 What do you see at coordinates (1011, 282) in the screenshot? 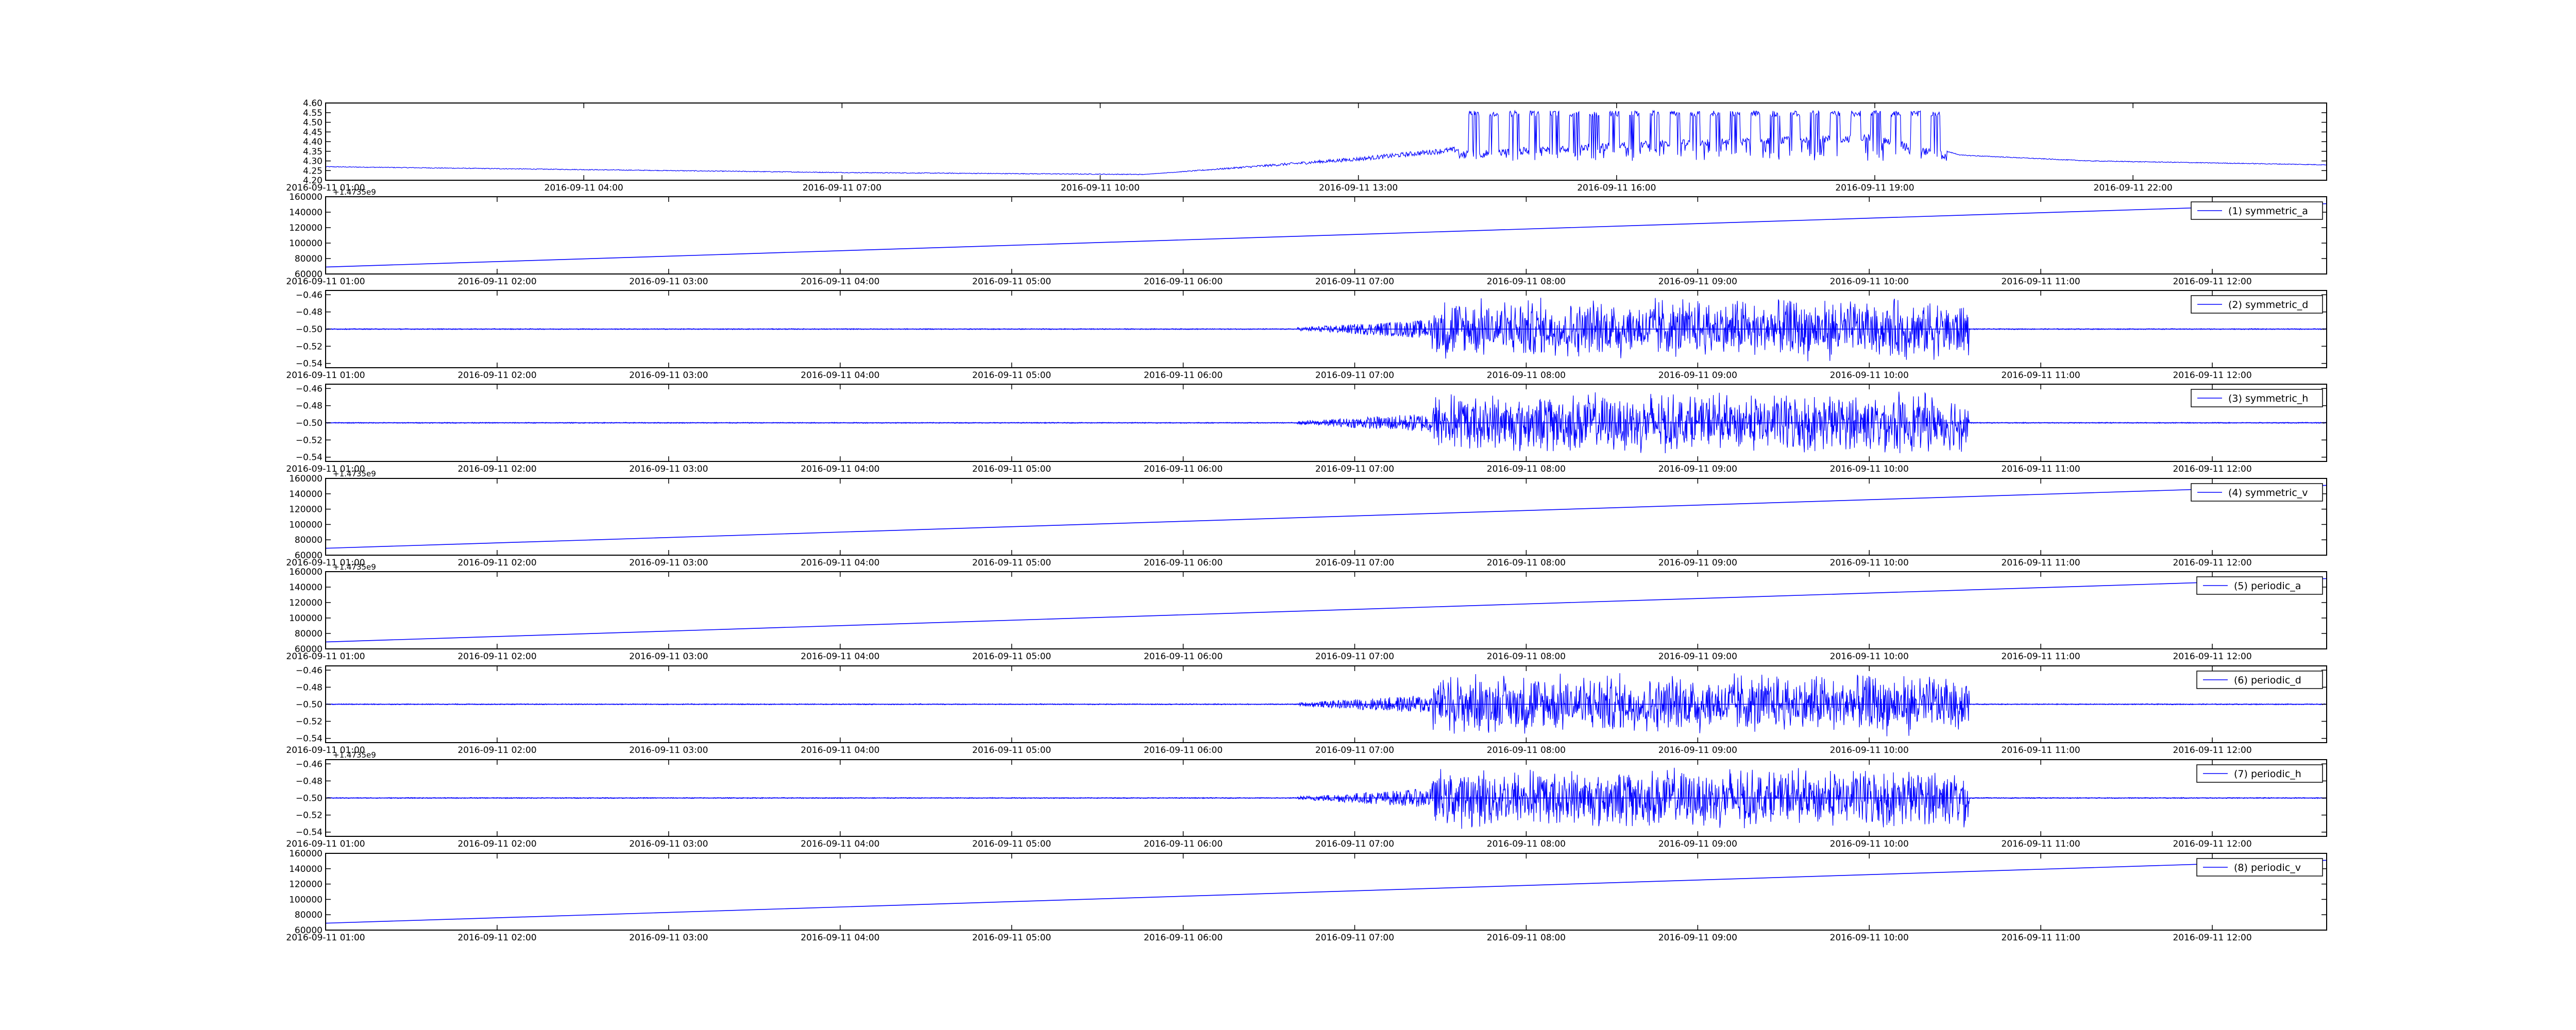
I see `x-tick-label: 2016-09-11 05:00` at bounding box center [1011, 282].